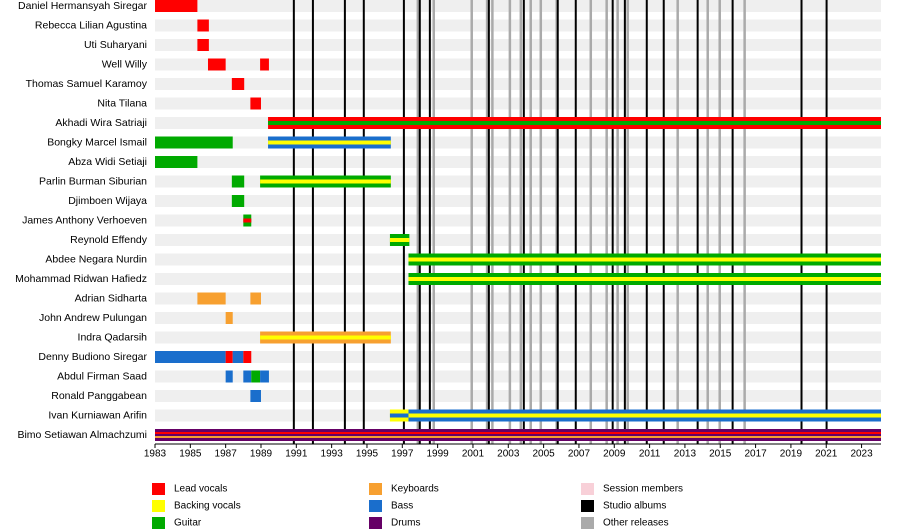 Image resolution: width=900 pixels, height=530 pixels. What do you see at coordinates (101, 123) in the screenshot?
I see `row-label: Akhadi Wira Satriaji` at bounding box center [101, 123].